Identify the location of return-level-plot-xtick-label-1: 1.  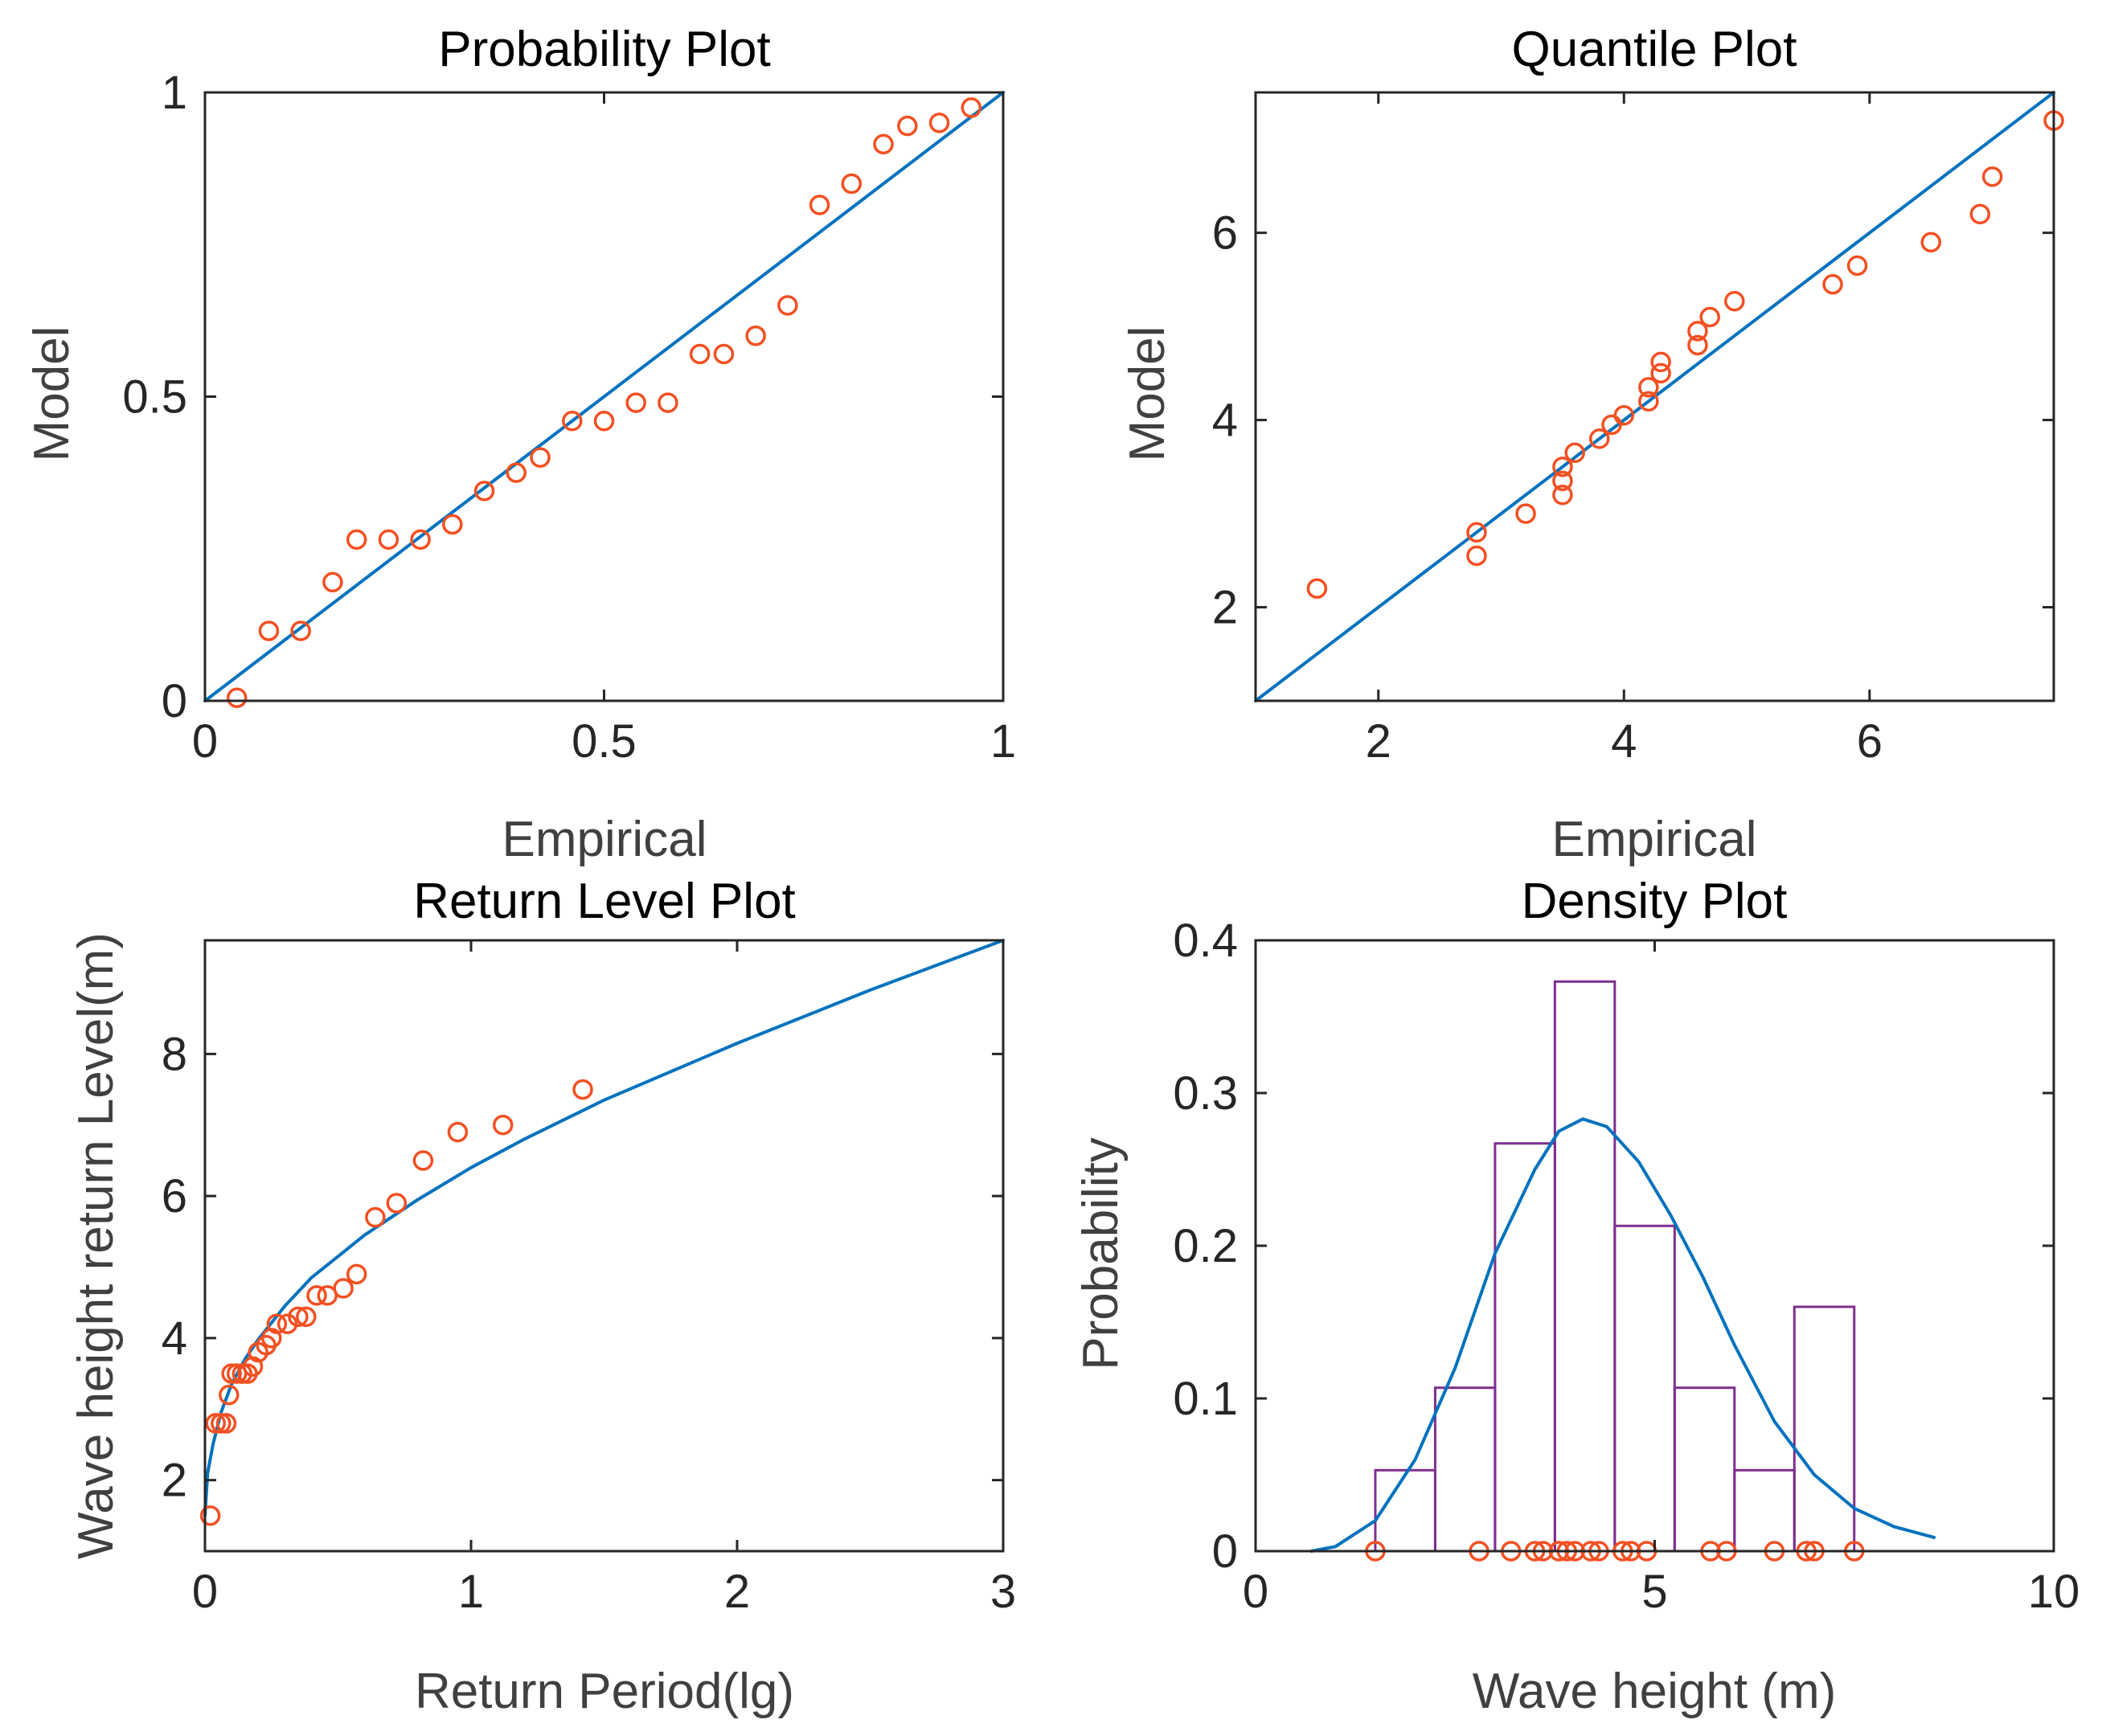
(471, 1592).